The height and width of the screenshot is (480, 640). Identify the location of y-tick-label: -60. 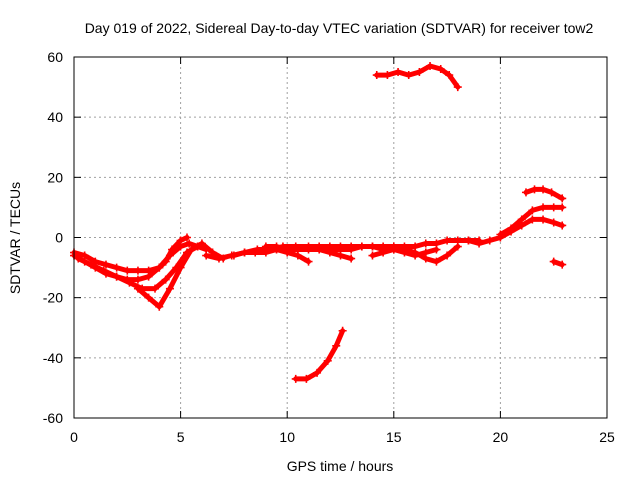
(53, 418).